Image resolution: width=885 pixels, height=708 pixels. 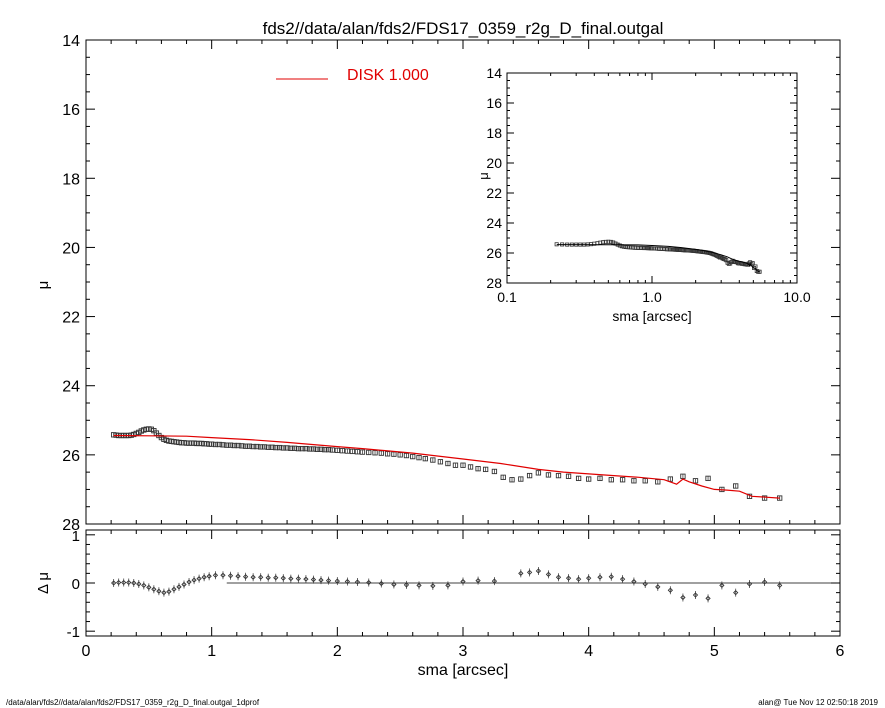 What do you see at coordinates (507, 297) in the screenshot?
I see `inset-x-tick-label: 0.1` at bounding box center [507, 297].